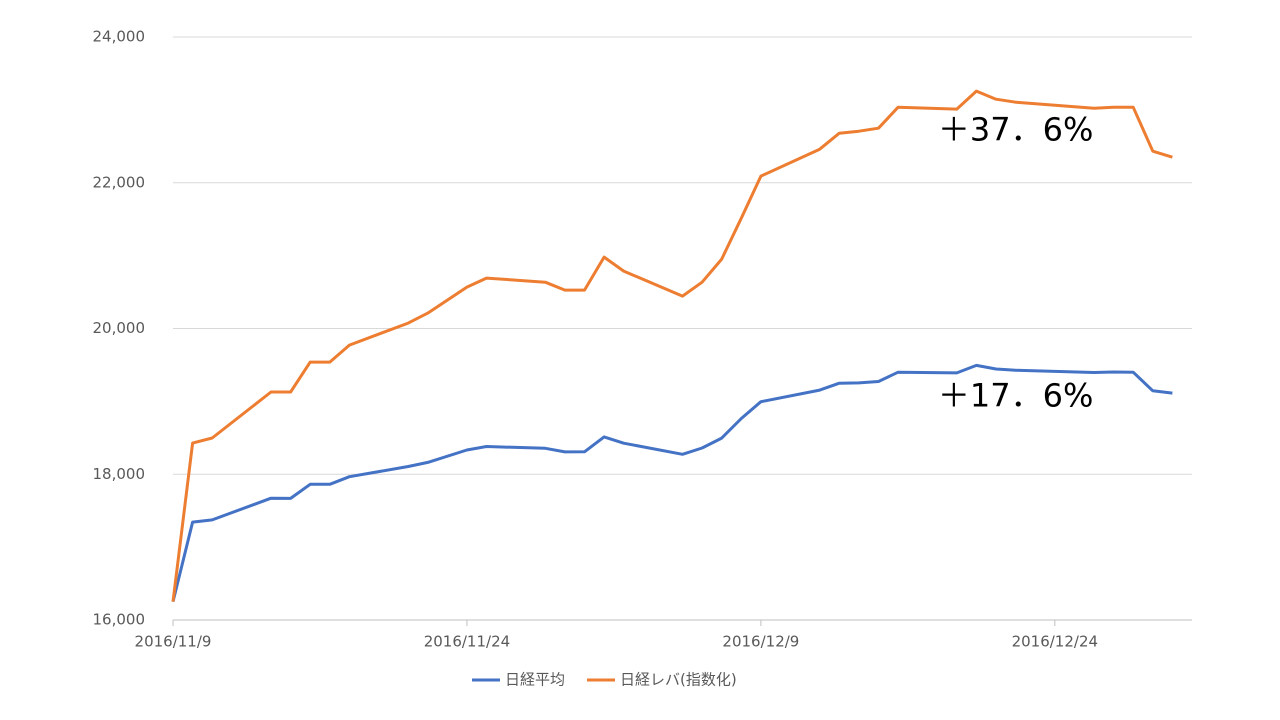 The width and height of the screenshot is (1280, 720). What do you see at coordinates (535, 680) in the screenshot?
I see `legend-label: 日経平均` at bounding box center [535, 680].